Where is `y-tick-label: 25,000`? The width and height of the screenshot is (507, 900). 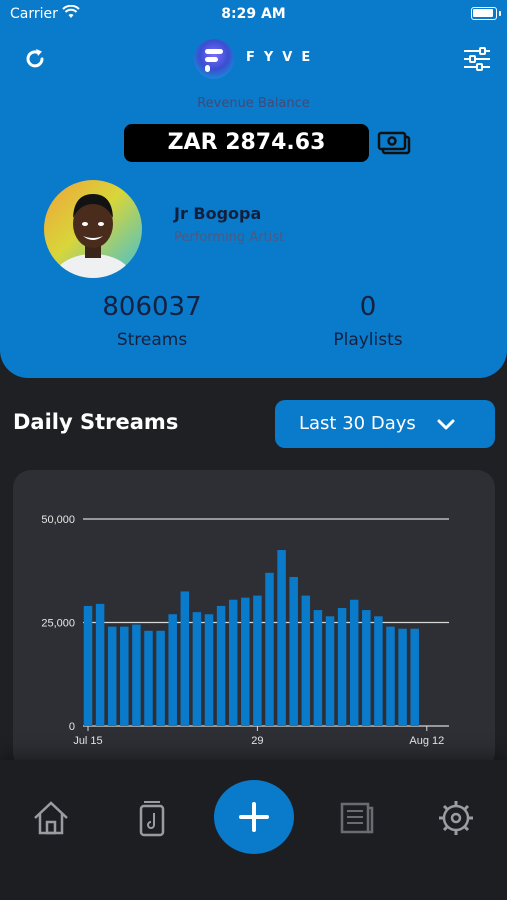
y-tick-label: 25,000 is located at coordinates (58, 624).